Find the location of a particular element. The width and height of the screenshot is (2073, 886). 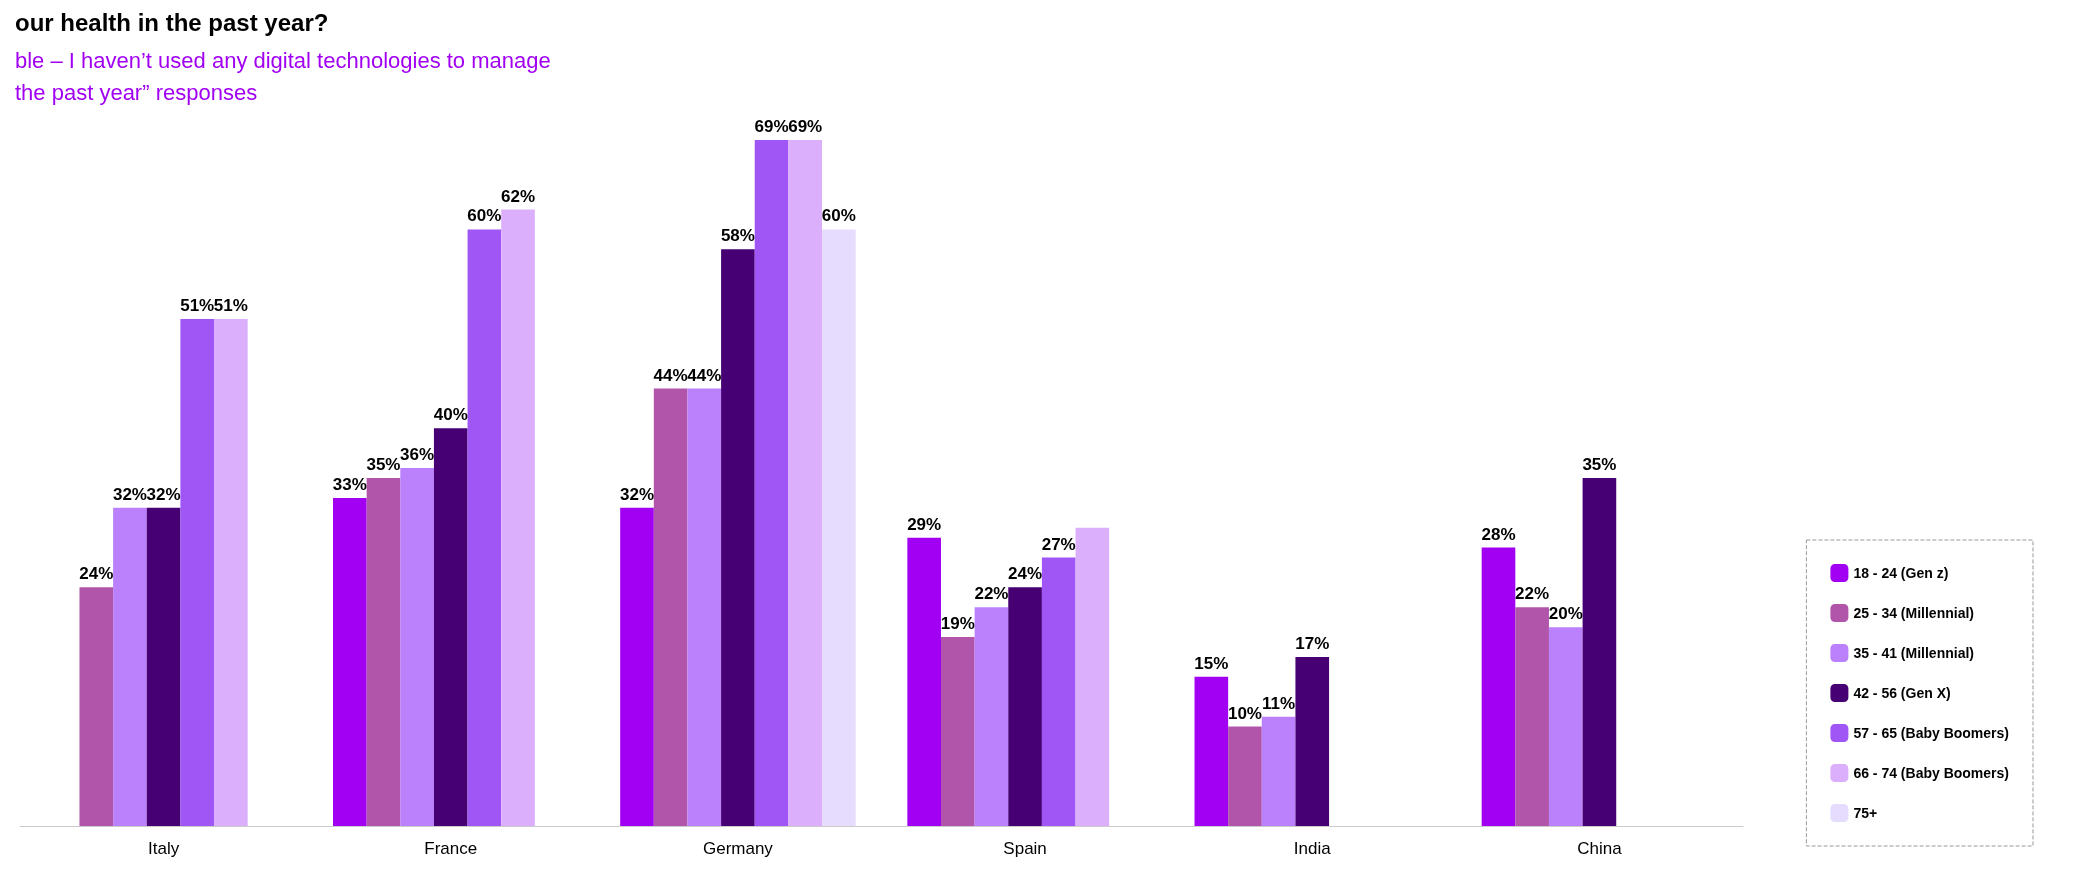

legend-label: 25 - 34 (Millennial) is located at coordinates (1913, 613).